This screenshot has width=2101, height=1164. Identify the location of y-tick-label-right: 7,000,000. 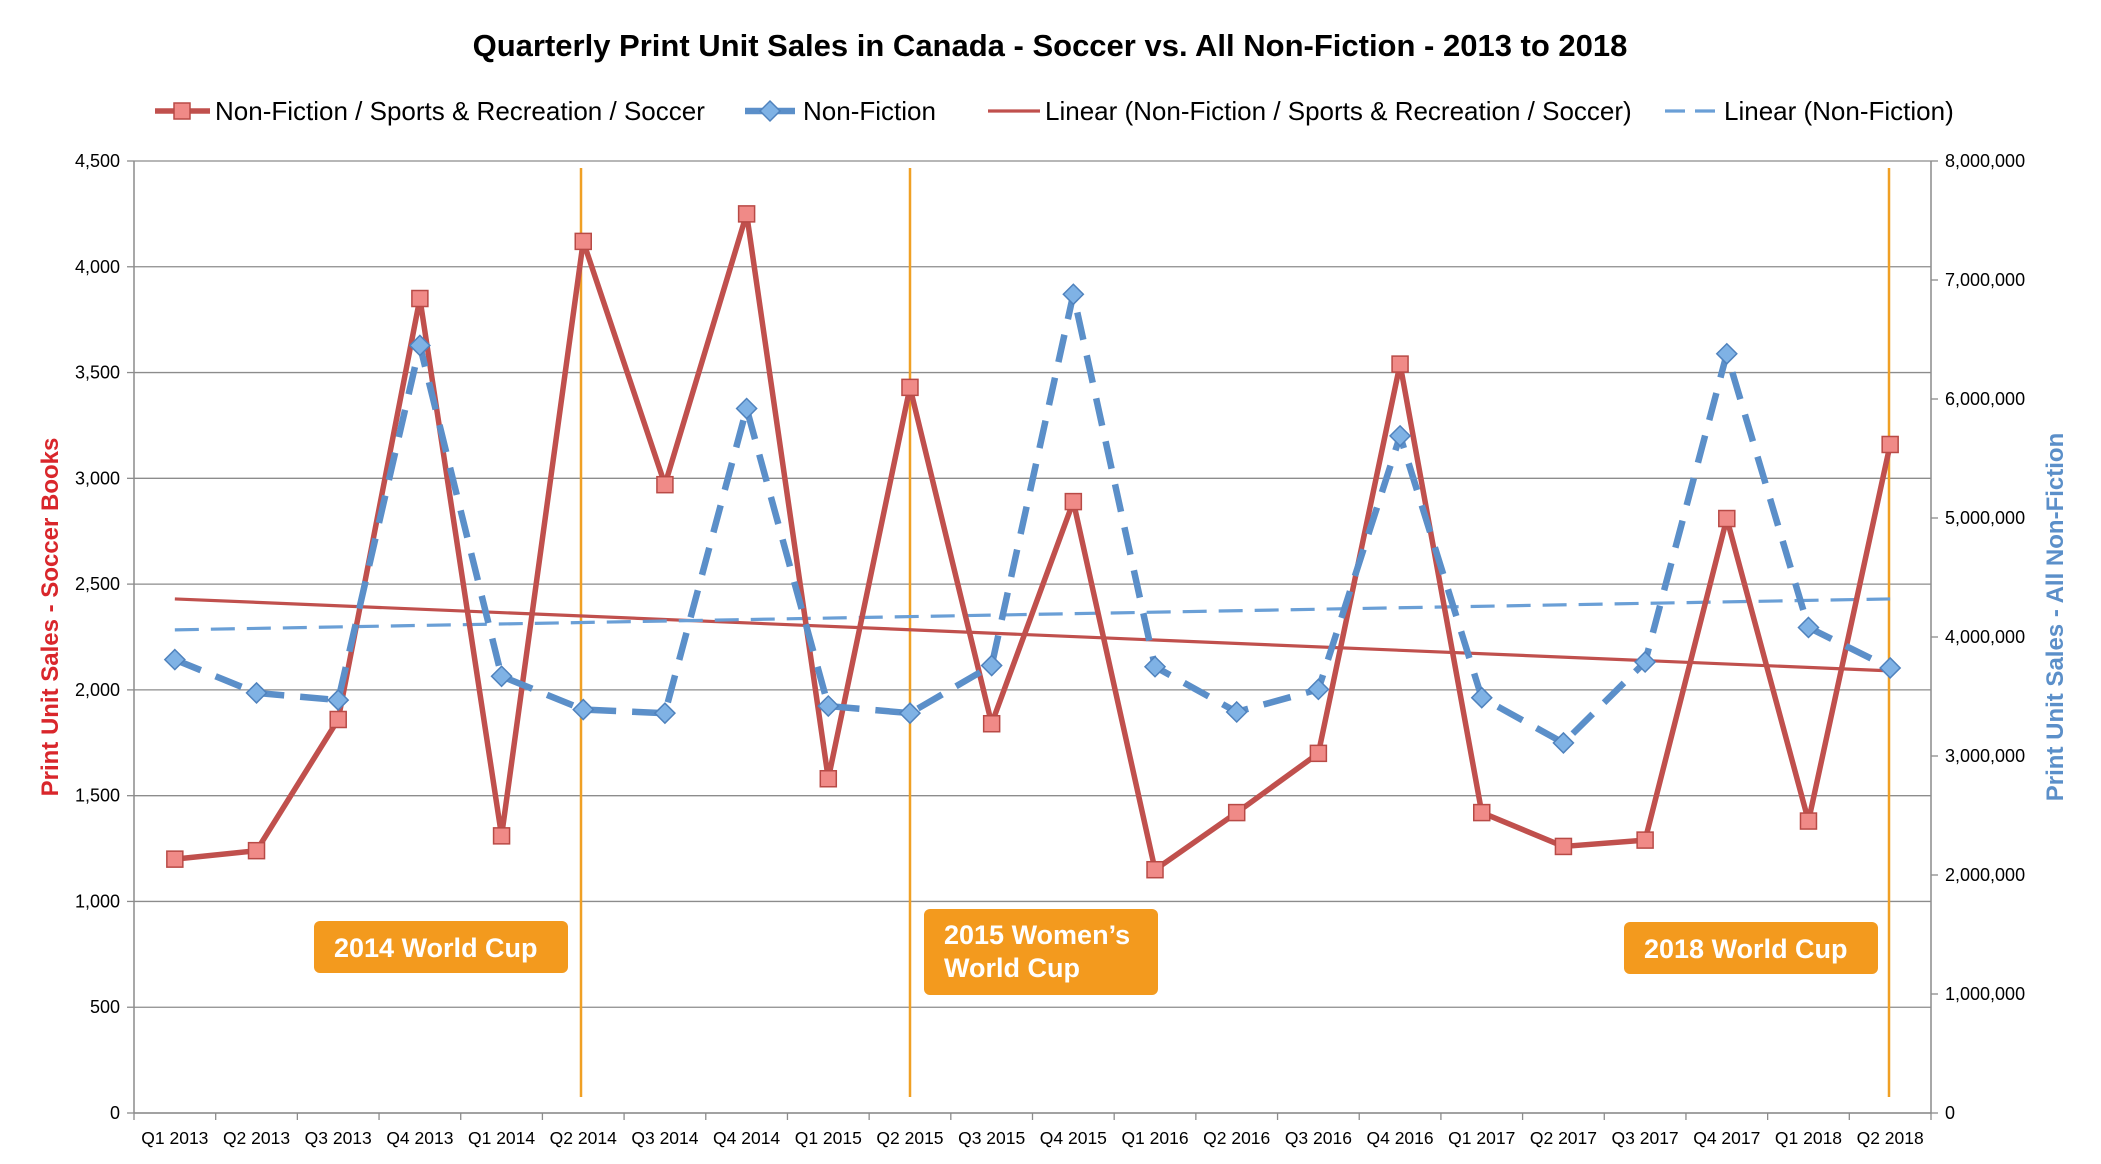
(1985, 280).